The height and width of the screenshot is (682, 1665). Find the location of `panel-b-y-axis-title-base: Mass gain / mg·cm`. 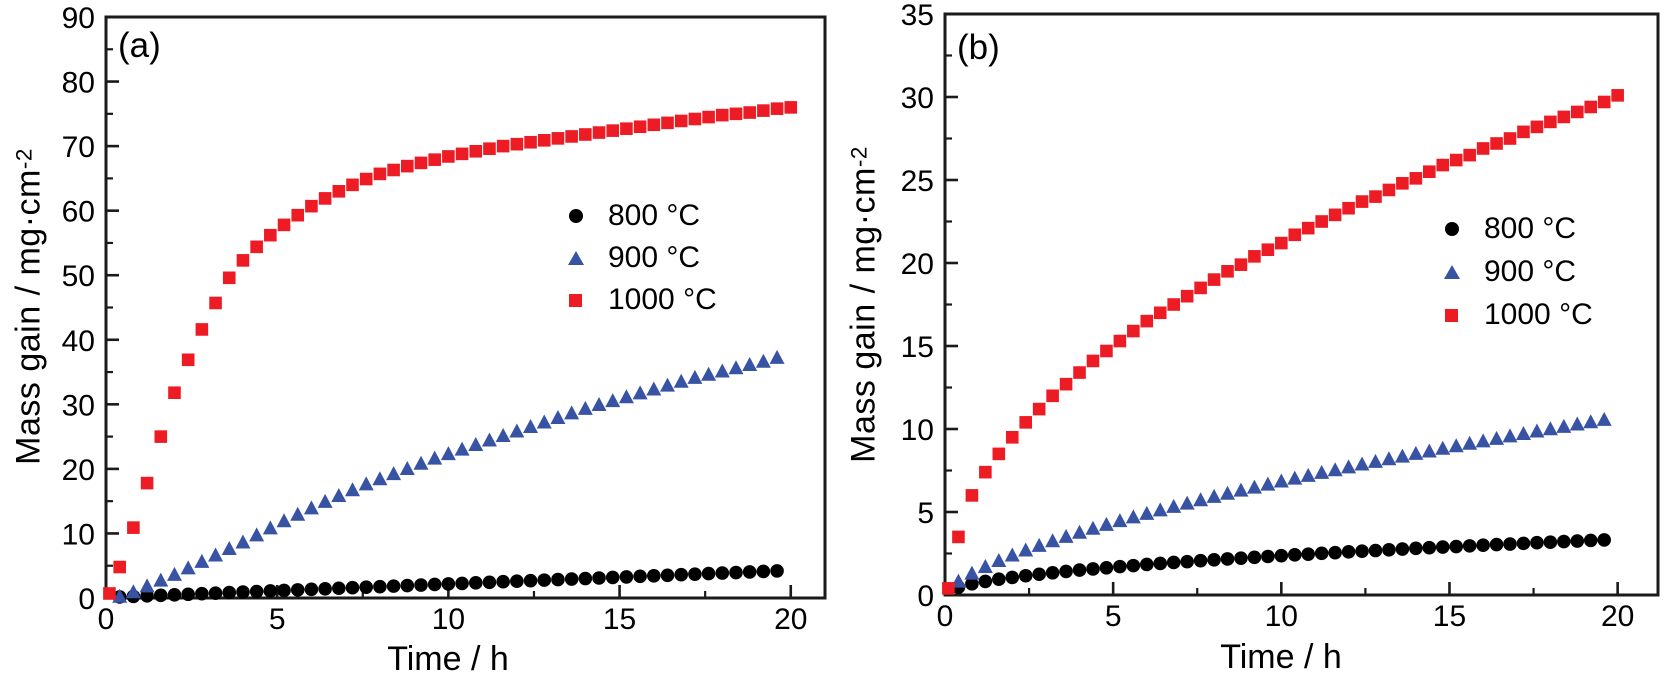

panel-b-y-axis-title-base: Mass gain / mg·cm is located at coordinates (863, 315).